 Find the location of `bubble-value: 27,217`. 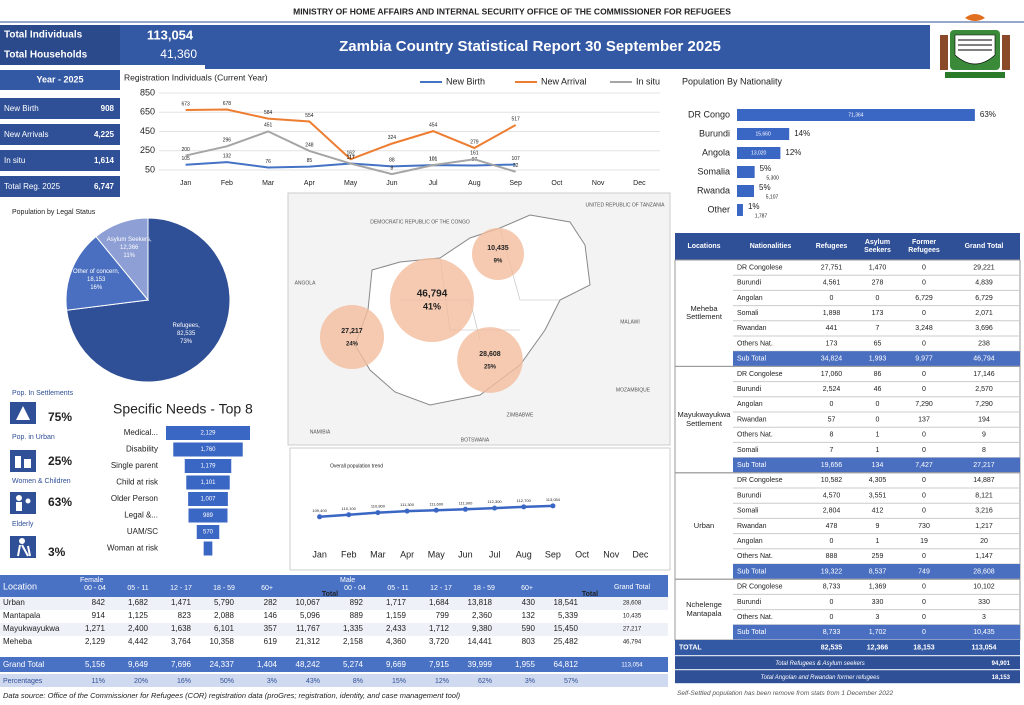

bubble-value: 27,217 is located at coordinates (352, 331).